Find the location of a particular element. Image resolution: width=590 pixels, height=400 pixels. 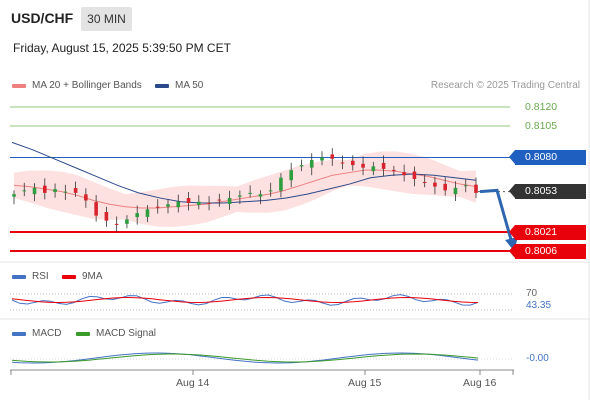

level-label-5: 0.8006 is located at coordinates (541, 251).